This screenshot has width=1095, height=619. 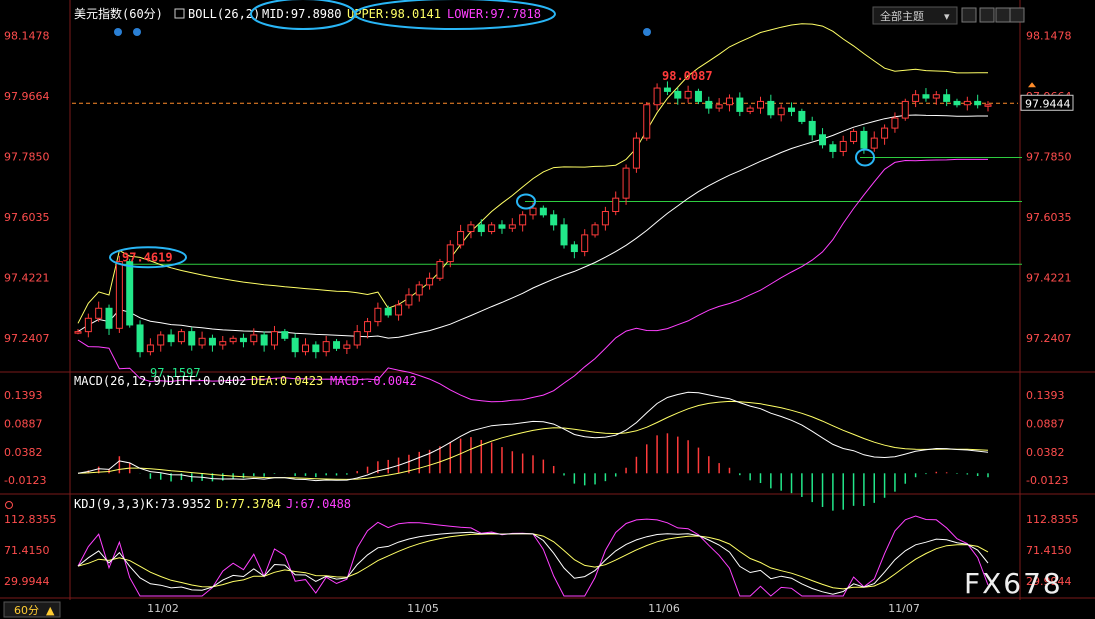 What do you see at coordinates (179, 13) in the screenshot?
I see `indicator-toggle-icon` at bounding box center [179, 13].